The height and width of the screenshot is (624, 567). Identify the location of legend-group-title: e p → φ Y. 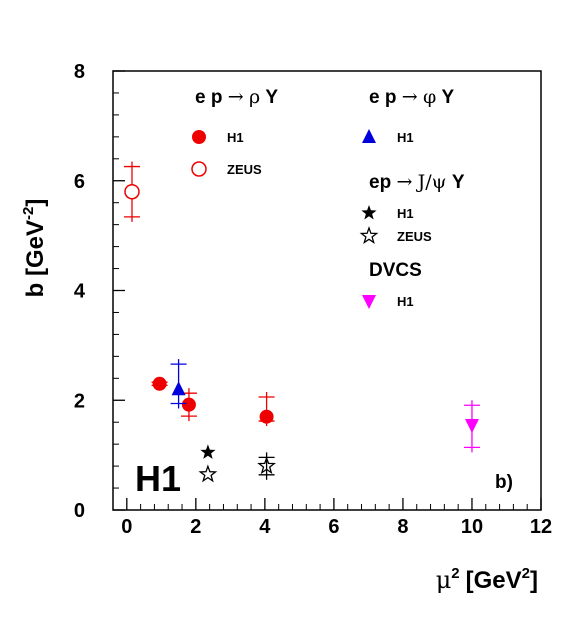
(412, 97).